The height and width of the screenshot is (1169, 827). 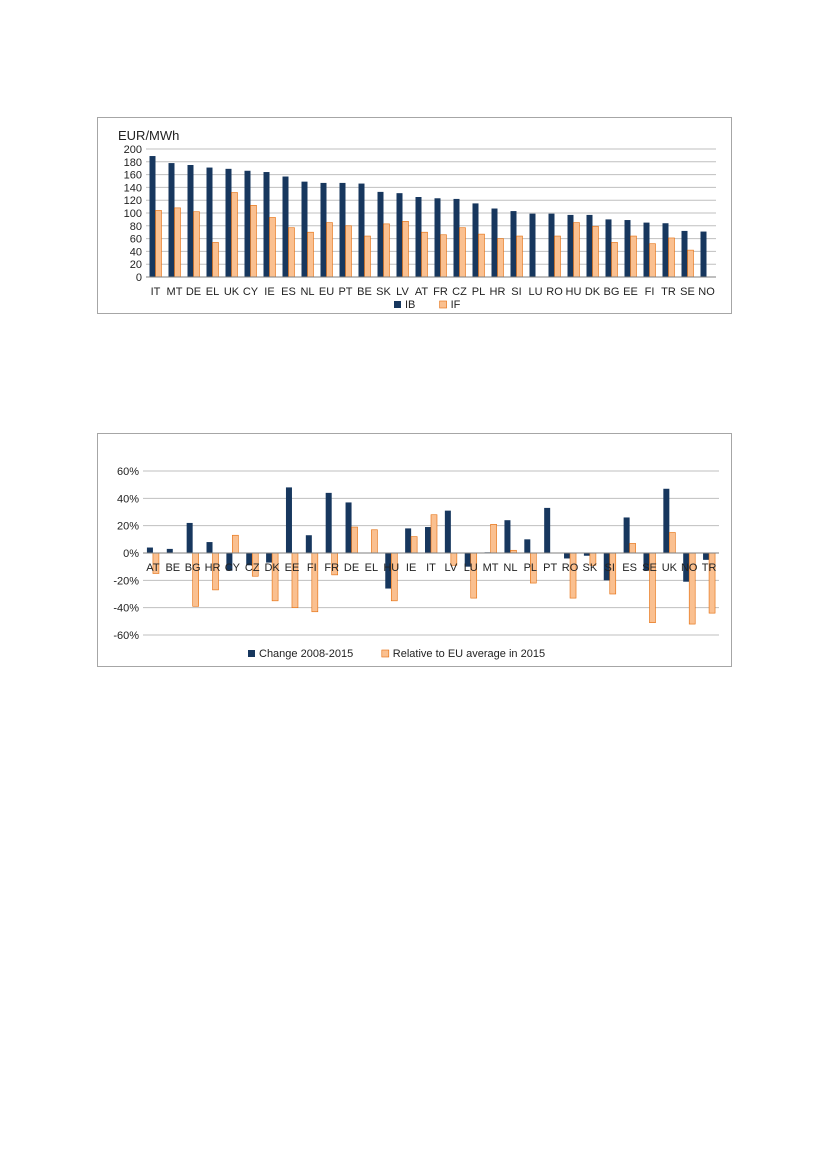 I want to click on bar-if-lv, so click(x=405, y=249).